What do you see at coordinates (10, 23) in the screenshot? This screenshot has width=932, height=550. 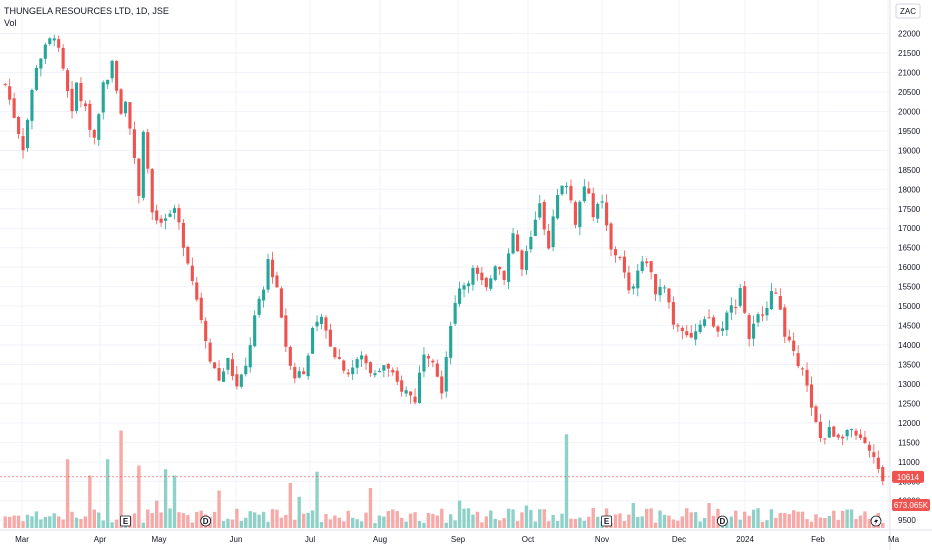 I see `volume-legend: Vol` at bounding box center [10, 23].